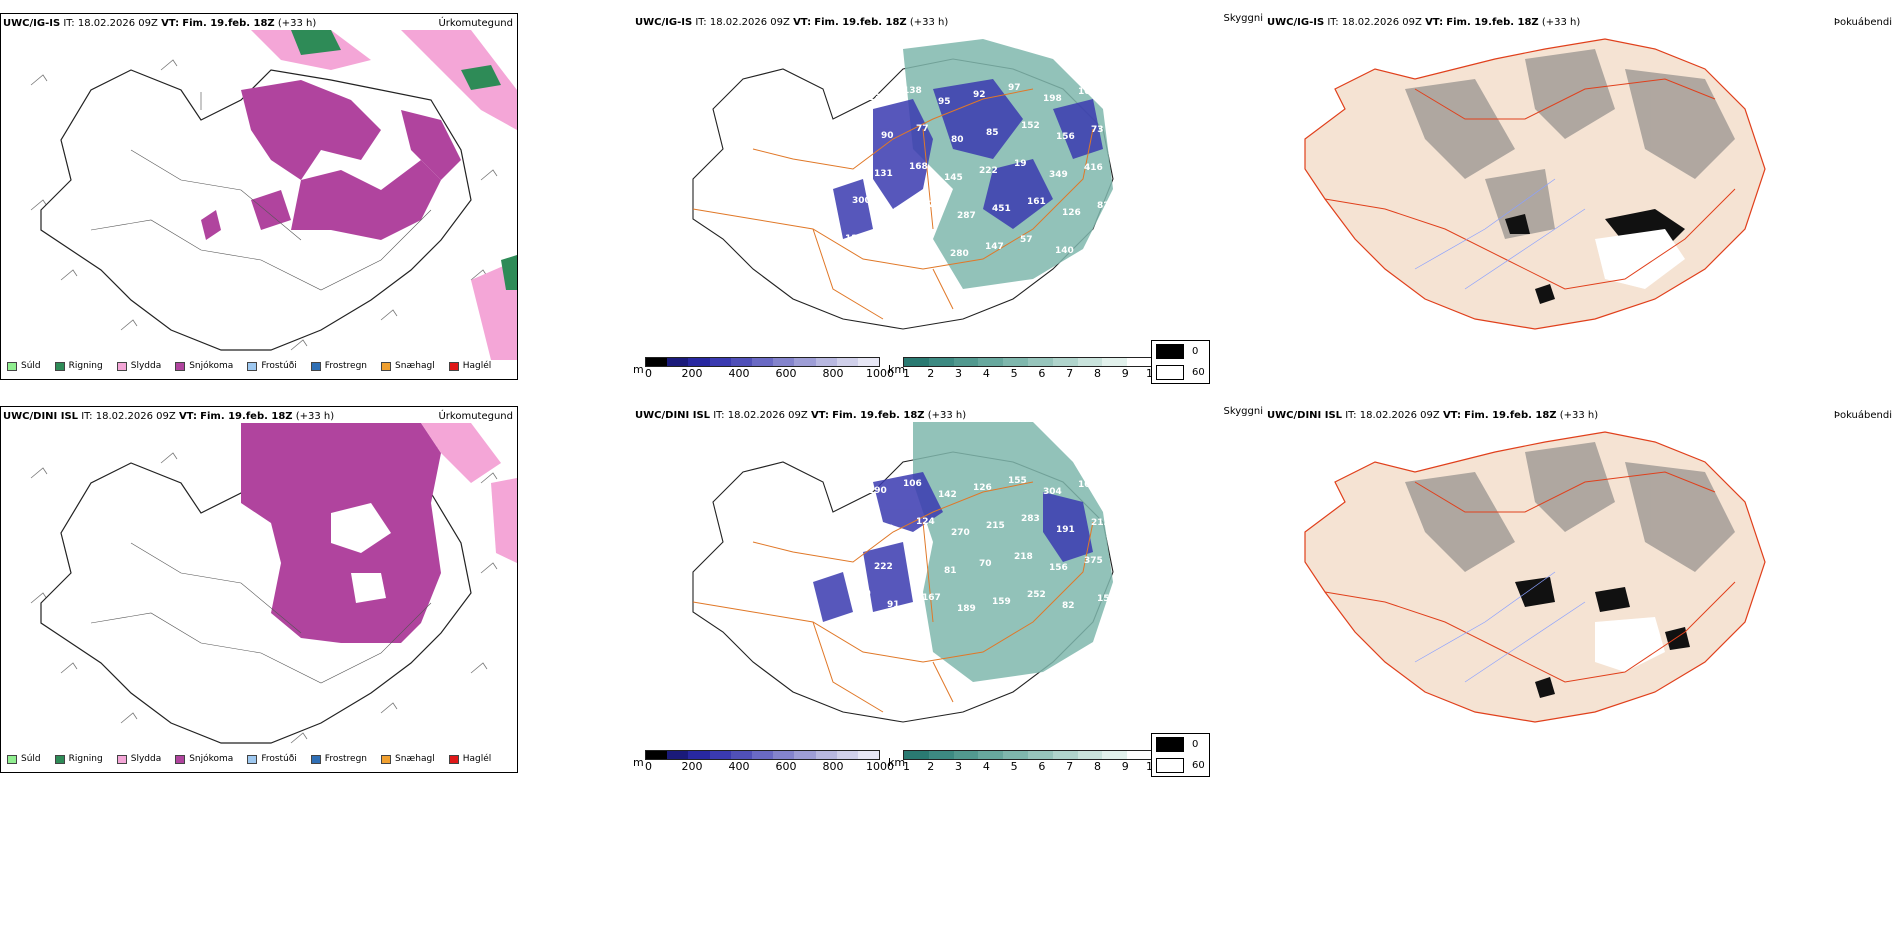 Image resolution: width=1900 pixels, height=950 pixels. What do you see at coordinates (1001, 602) in the screenshot?
I see `zone-label: 159` at bounding box center [1001, 602].